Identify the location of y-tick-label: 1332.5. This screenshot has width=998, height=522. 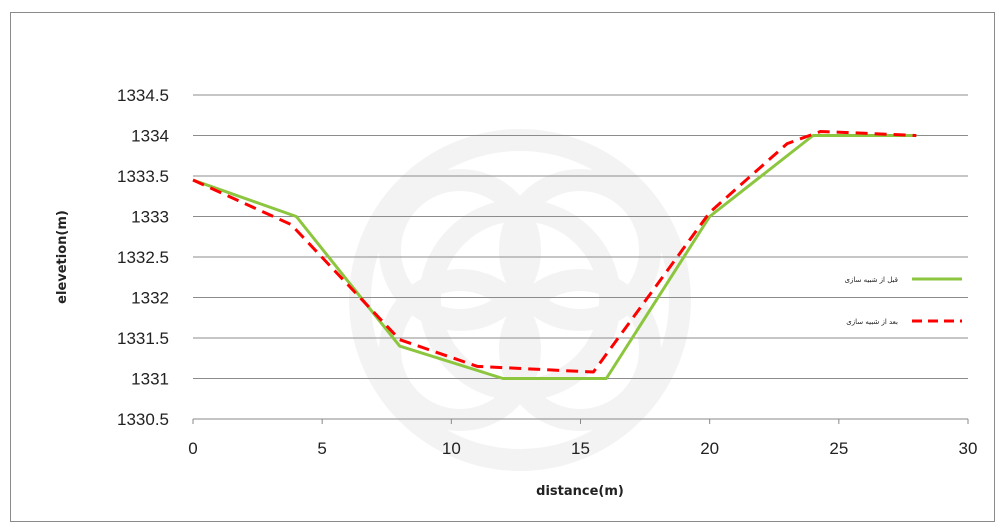
(143, 257).